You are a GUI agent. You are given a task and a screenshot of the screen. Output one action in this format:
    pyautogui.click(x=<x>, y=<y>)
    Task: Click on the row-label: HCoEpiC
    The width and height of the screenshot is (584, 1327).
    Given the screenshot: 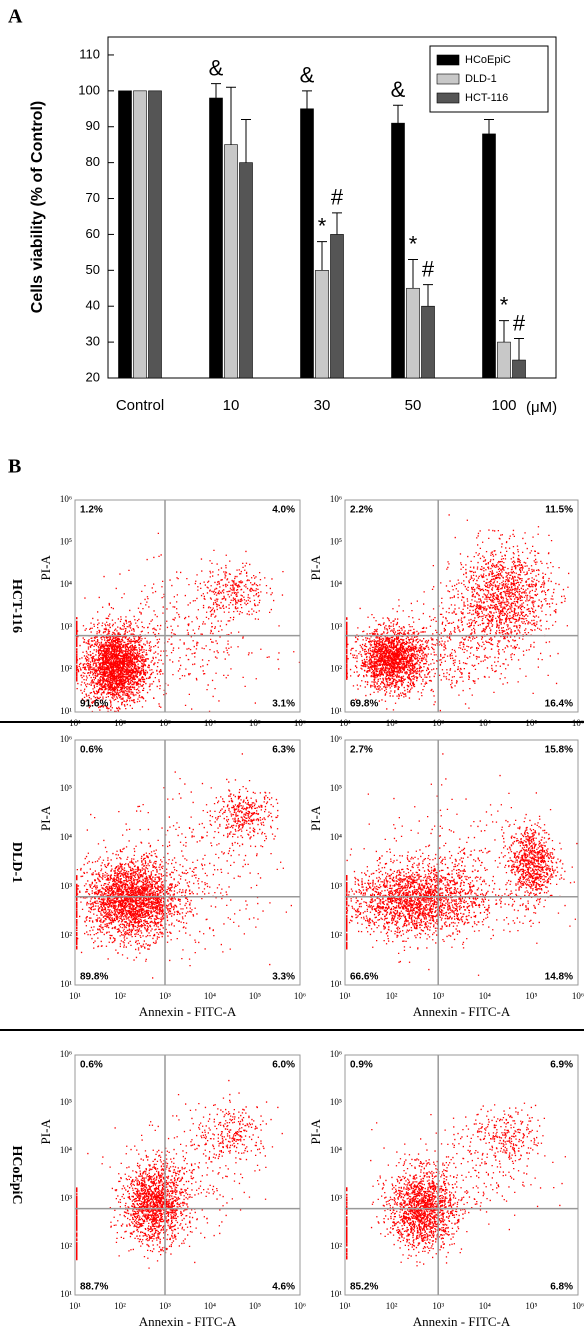 What is the action you would take?
    pyautogui.click(x=16, y=1174)
    